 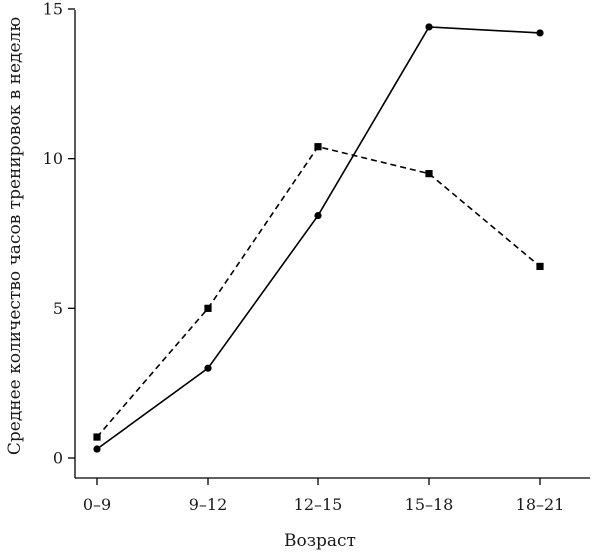 What do you see at coordinates (540, 504) in the screenshot?
I see `x-tick-label: 18–21` at bounding box center [540, 504].